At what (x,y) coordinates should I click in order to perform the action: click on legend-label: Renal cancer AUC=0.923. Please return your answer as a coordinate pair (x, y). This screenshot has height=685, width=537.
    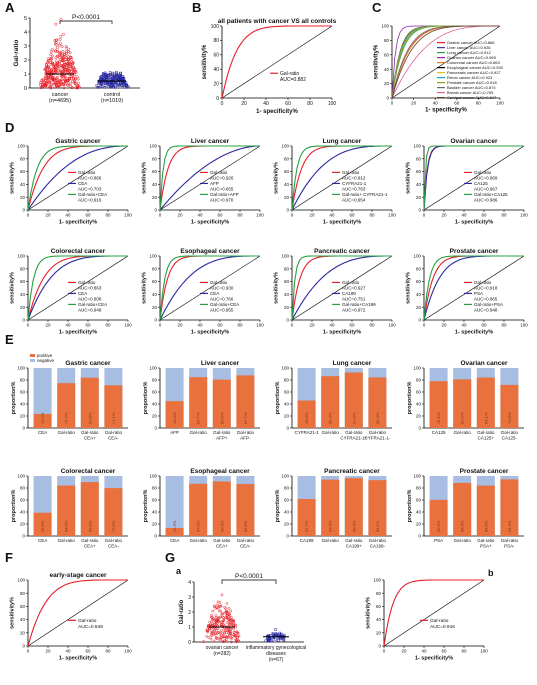
    Looking at the image, I should click on (470, 77).